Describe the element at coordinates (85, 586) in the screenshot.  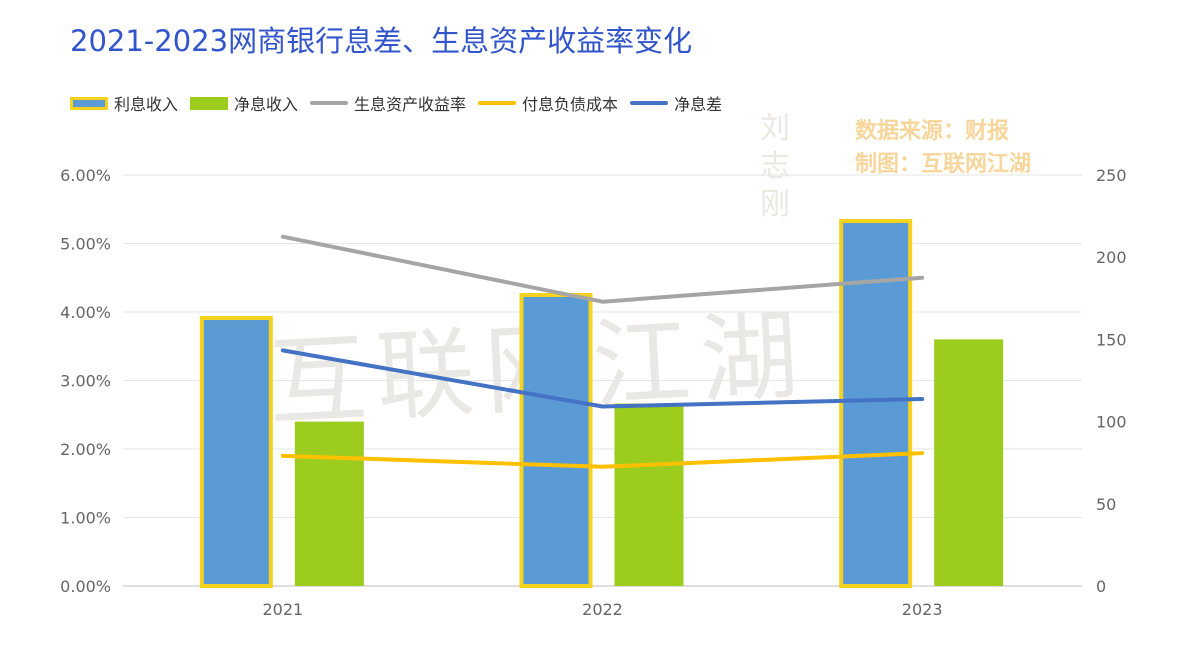
I see `left-tick-label: 0.00%` at that location.